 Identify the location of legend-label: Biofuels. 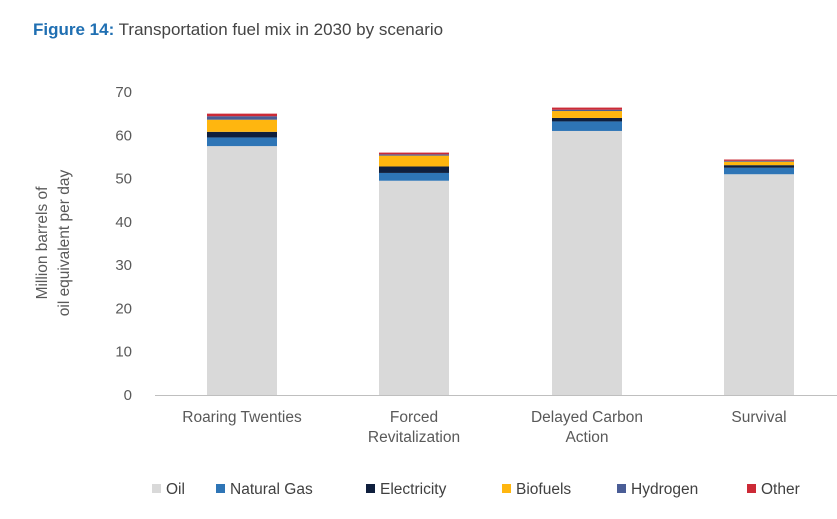
(543, 489).